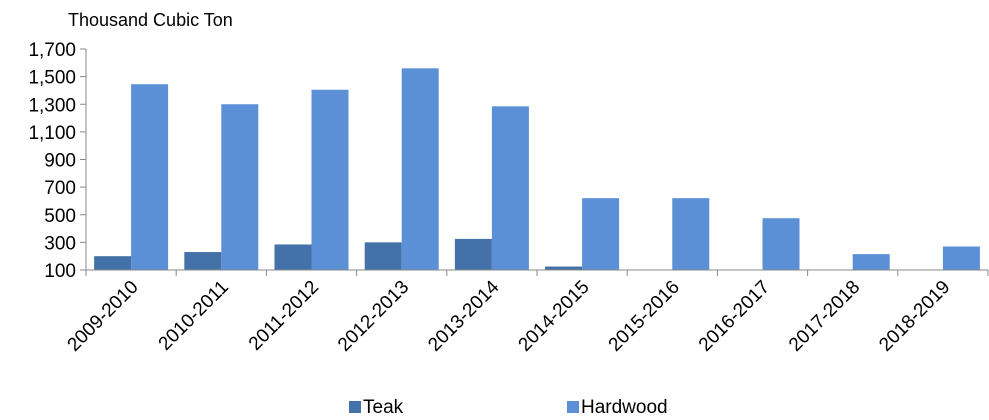 The image size is (989, 420). I want to click on y-tick-label: 900, so click(60, 161).